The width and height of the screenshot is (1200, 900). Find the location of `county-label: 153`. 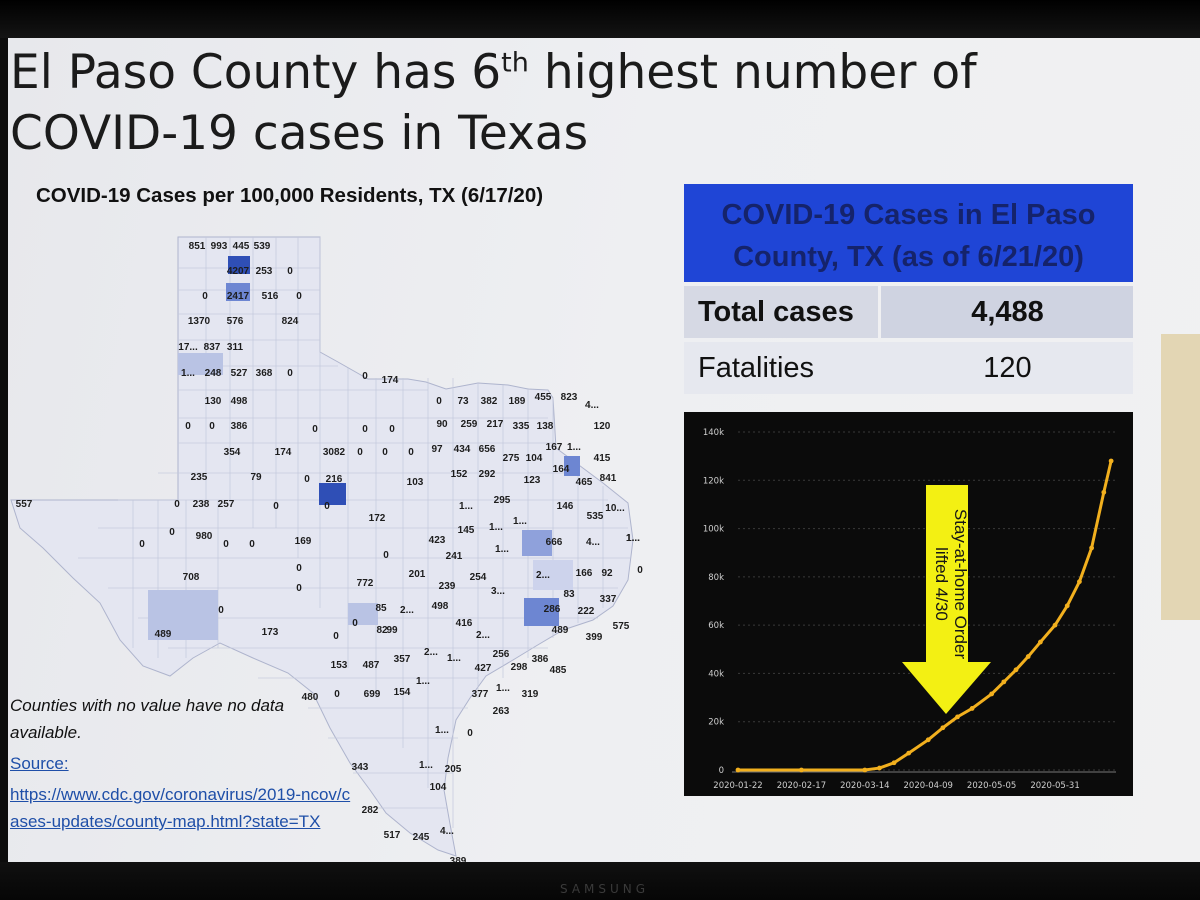

county-label: 153 is located at coordinates (339, 665).